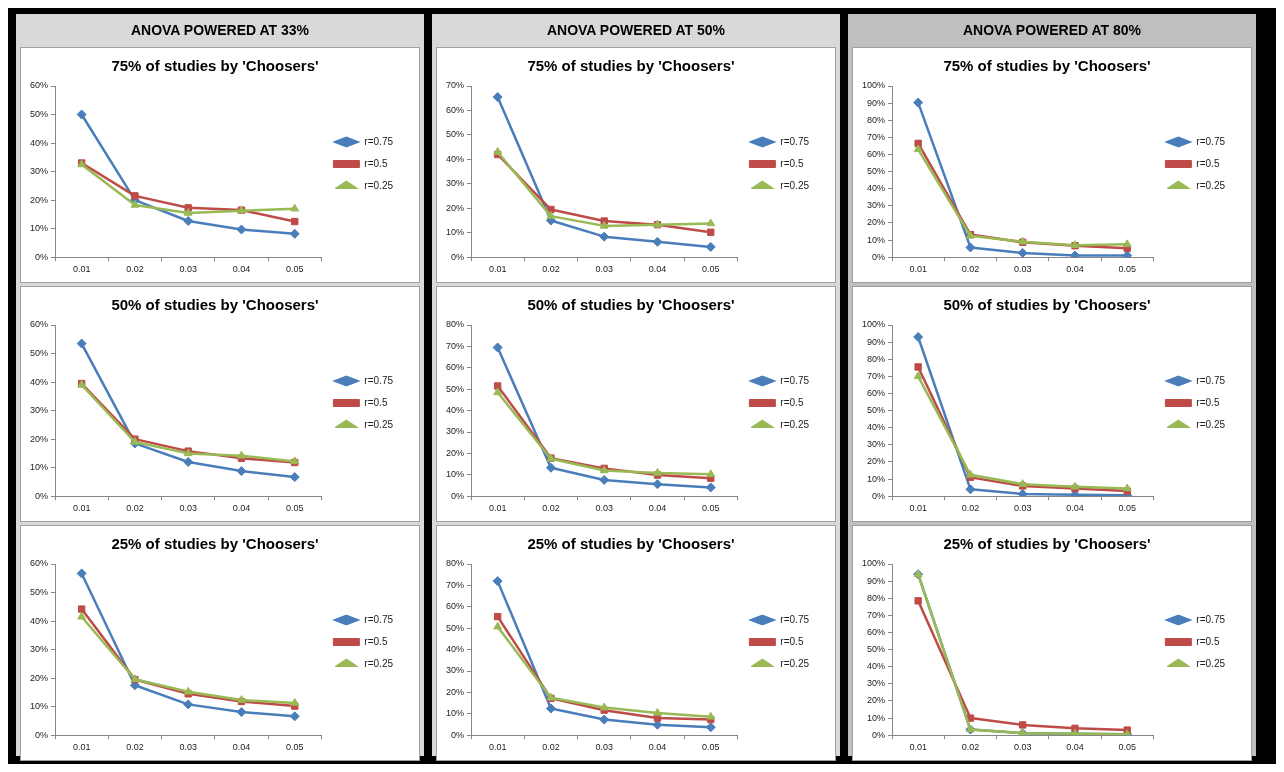 The width and height of the screenshot is (1284, 772). Describe the element at coordinates (636, 30) in the screenshot. I see `text: ANOVA POWERED AT 50%` at that location.